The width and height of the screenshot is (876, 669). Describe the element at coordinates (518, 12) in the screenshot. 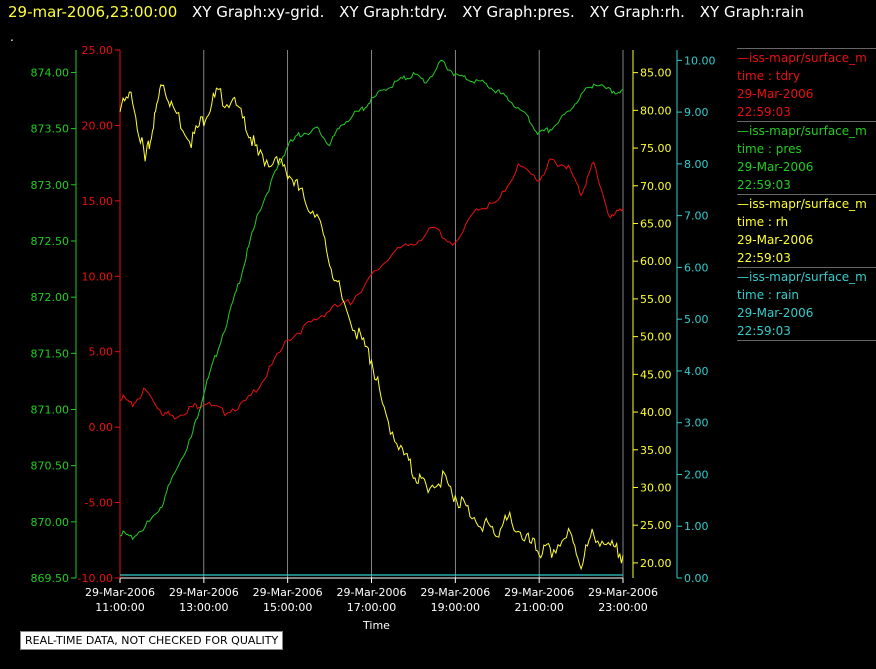

I see `graph-title-pres: XY Graph:pres.` at that location.